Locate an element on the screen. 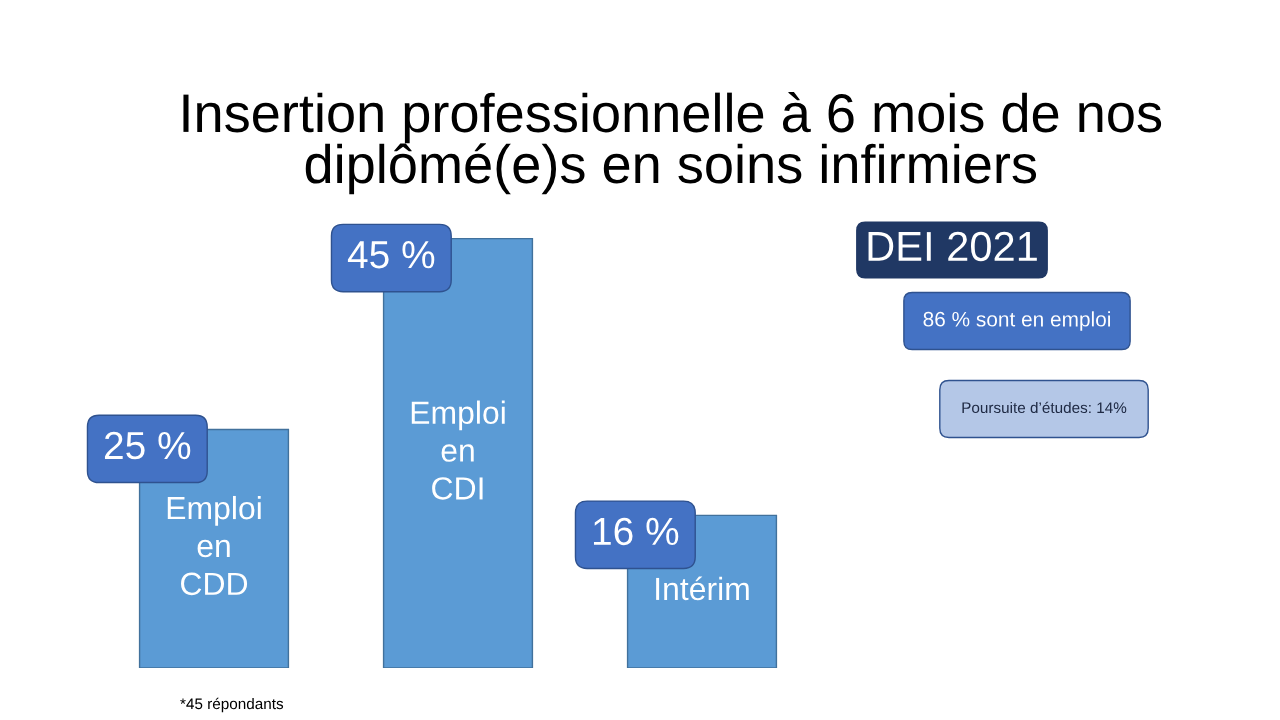  text: Poursuite d’études: 14% is located at coordinates (1044, 407).